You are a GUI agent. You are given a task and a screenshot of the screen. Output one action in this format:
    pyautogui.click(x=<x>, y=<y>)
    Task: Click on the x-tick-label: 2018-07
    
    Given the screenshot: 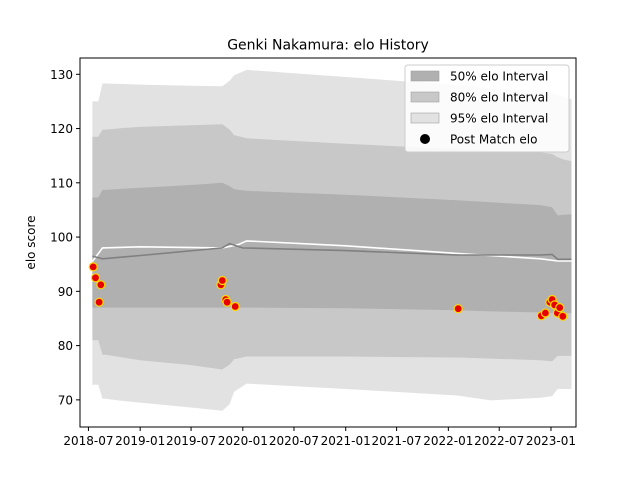 What is the action you would take?
    pyautogui.click(x=88, y=441)
    